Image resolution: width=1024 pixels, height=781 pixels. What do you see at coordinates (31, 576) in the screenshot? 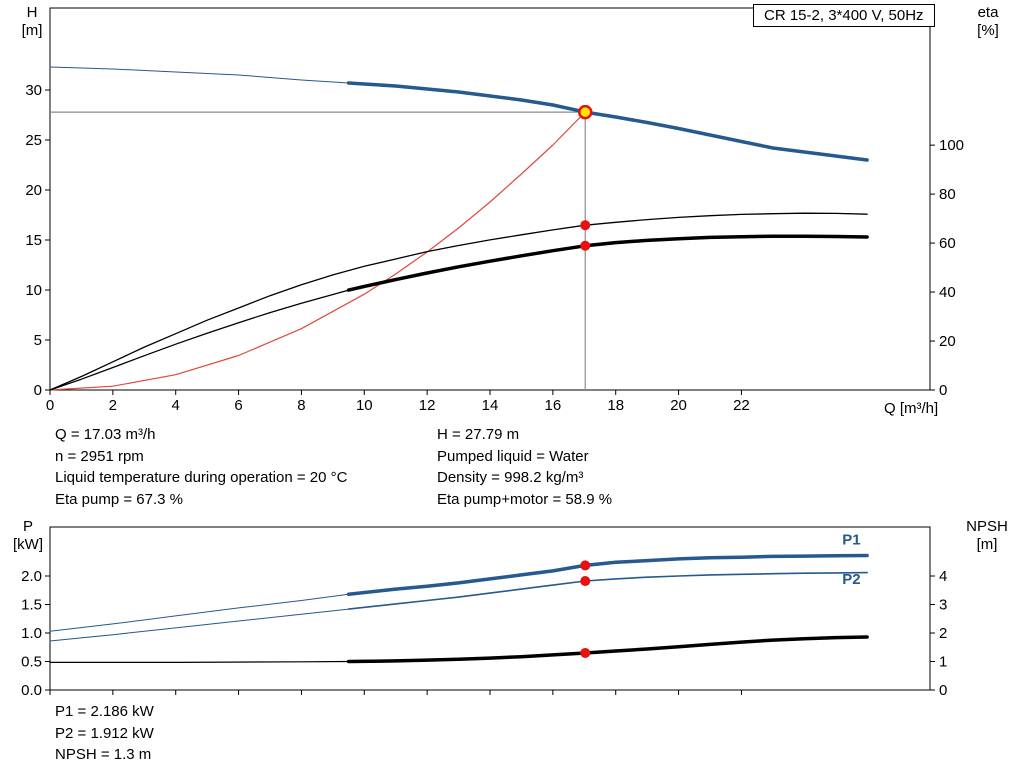
I see `y-left-tick-label: 2.0` at bounding box center [31, 576].